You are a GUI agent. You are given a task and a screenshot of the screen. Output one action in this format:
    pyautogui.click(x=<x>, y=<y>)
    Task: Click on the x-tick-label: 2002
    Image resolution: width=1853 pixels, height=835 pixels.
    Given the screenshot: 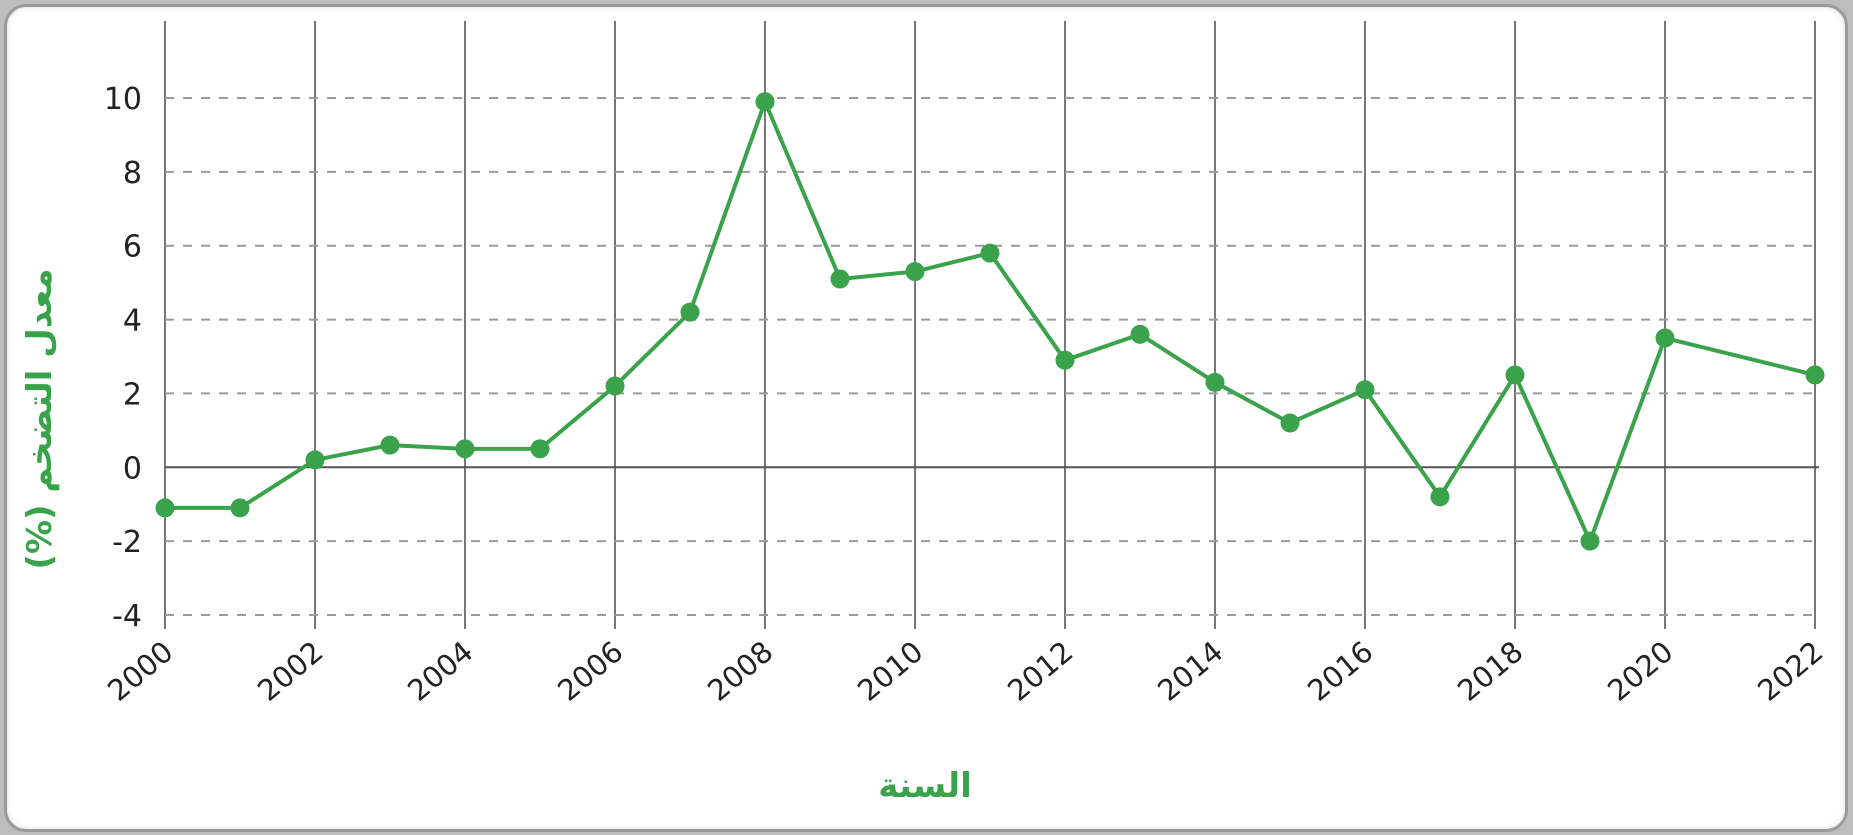 What is the action you would take?
    pyautogui.click(x=290, y=670)
    